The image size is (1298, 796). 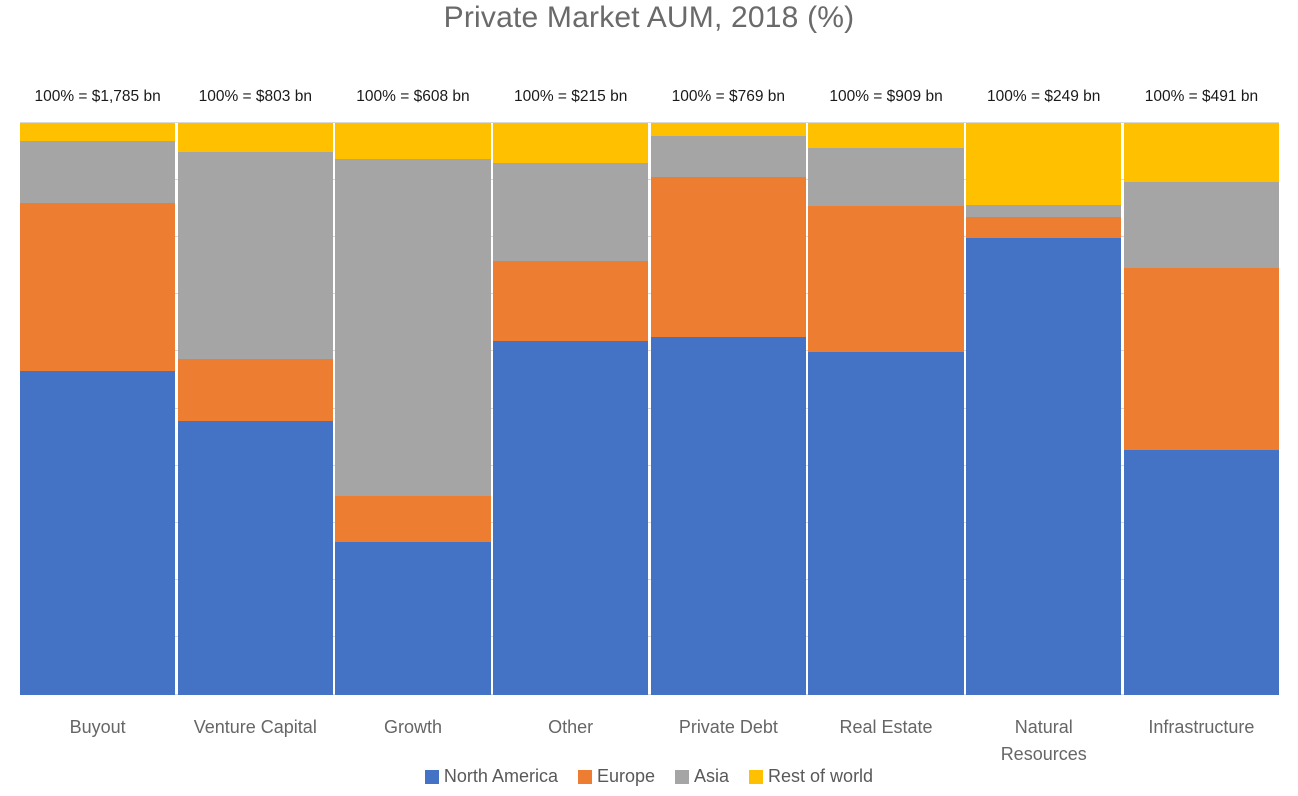 I want to click on legend-swatch-asia, so click(x=682, y=776).